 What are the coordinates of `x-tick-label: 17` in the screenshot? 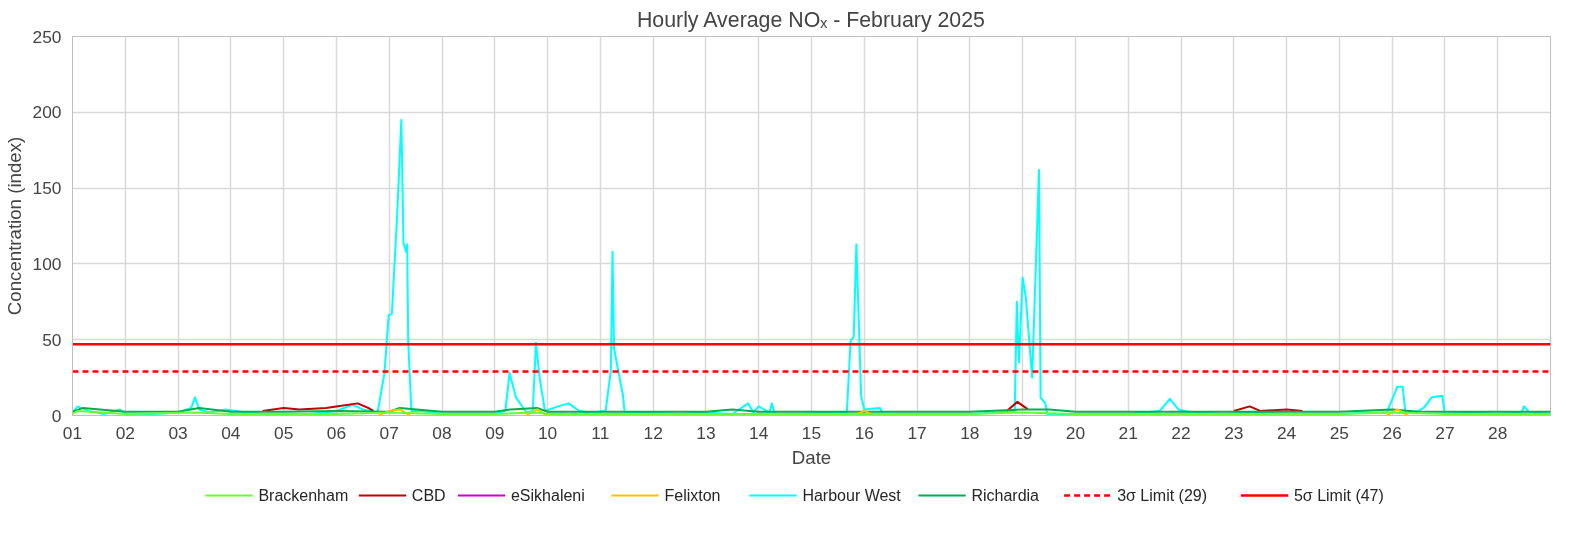 It's located at (917, 432).